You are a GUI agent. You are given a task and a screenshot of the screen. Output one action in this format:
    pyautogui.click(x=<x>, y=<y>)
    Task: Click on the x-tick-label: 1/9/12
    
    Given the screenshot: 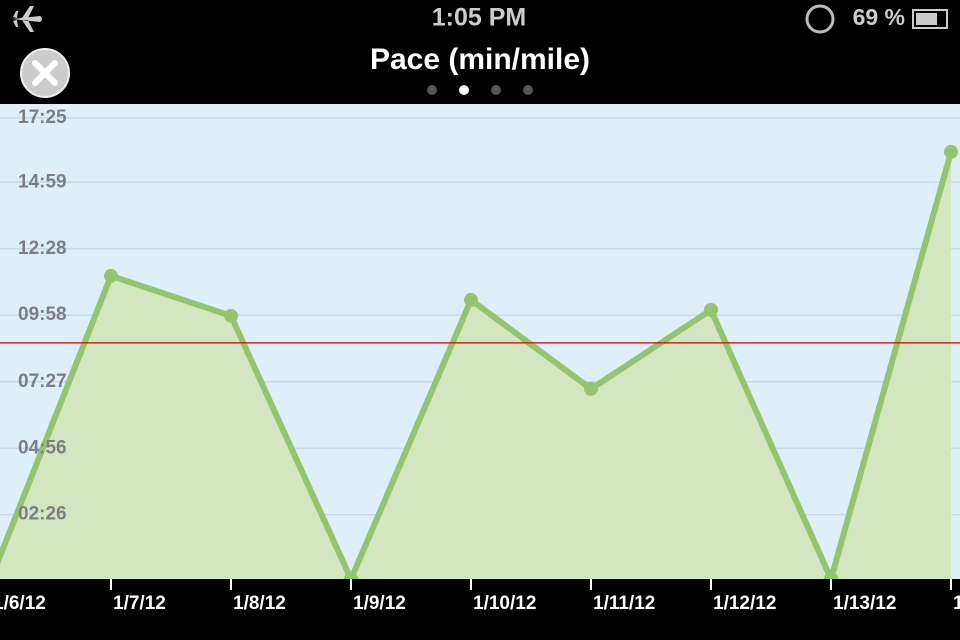 What is the action you would take?
    pyautogui.click(x=379, y=603)
    